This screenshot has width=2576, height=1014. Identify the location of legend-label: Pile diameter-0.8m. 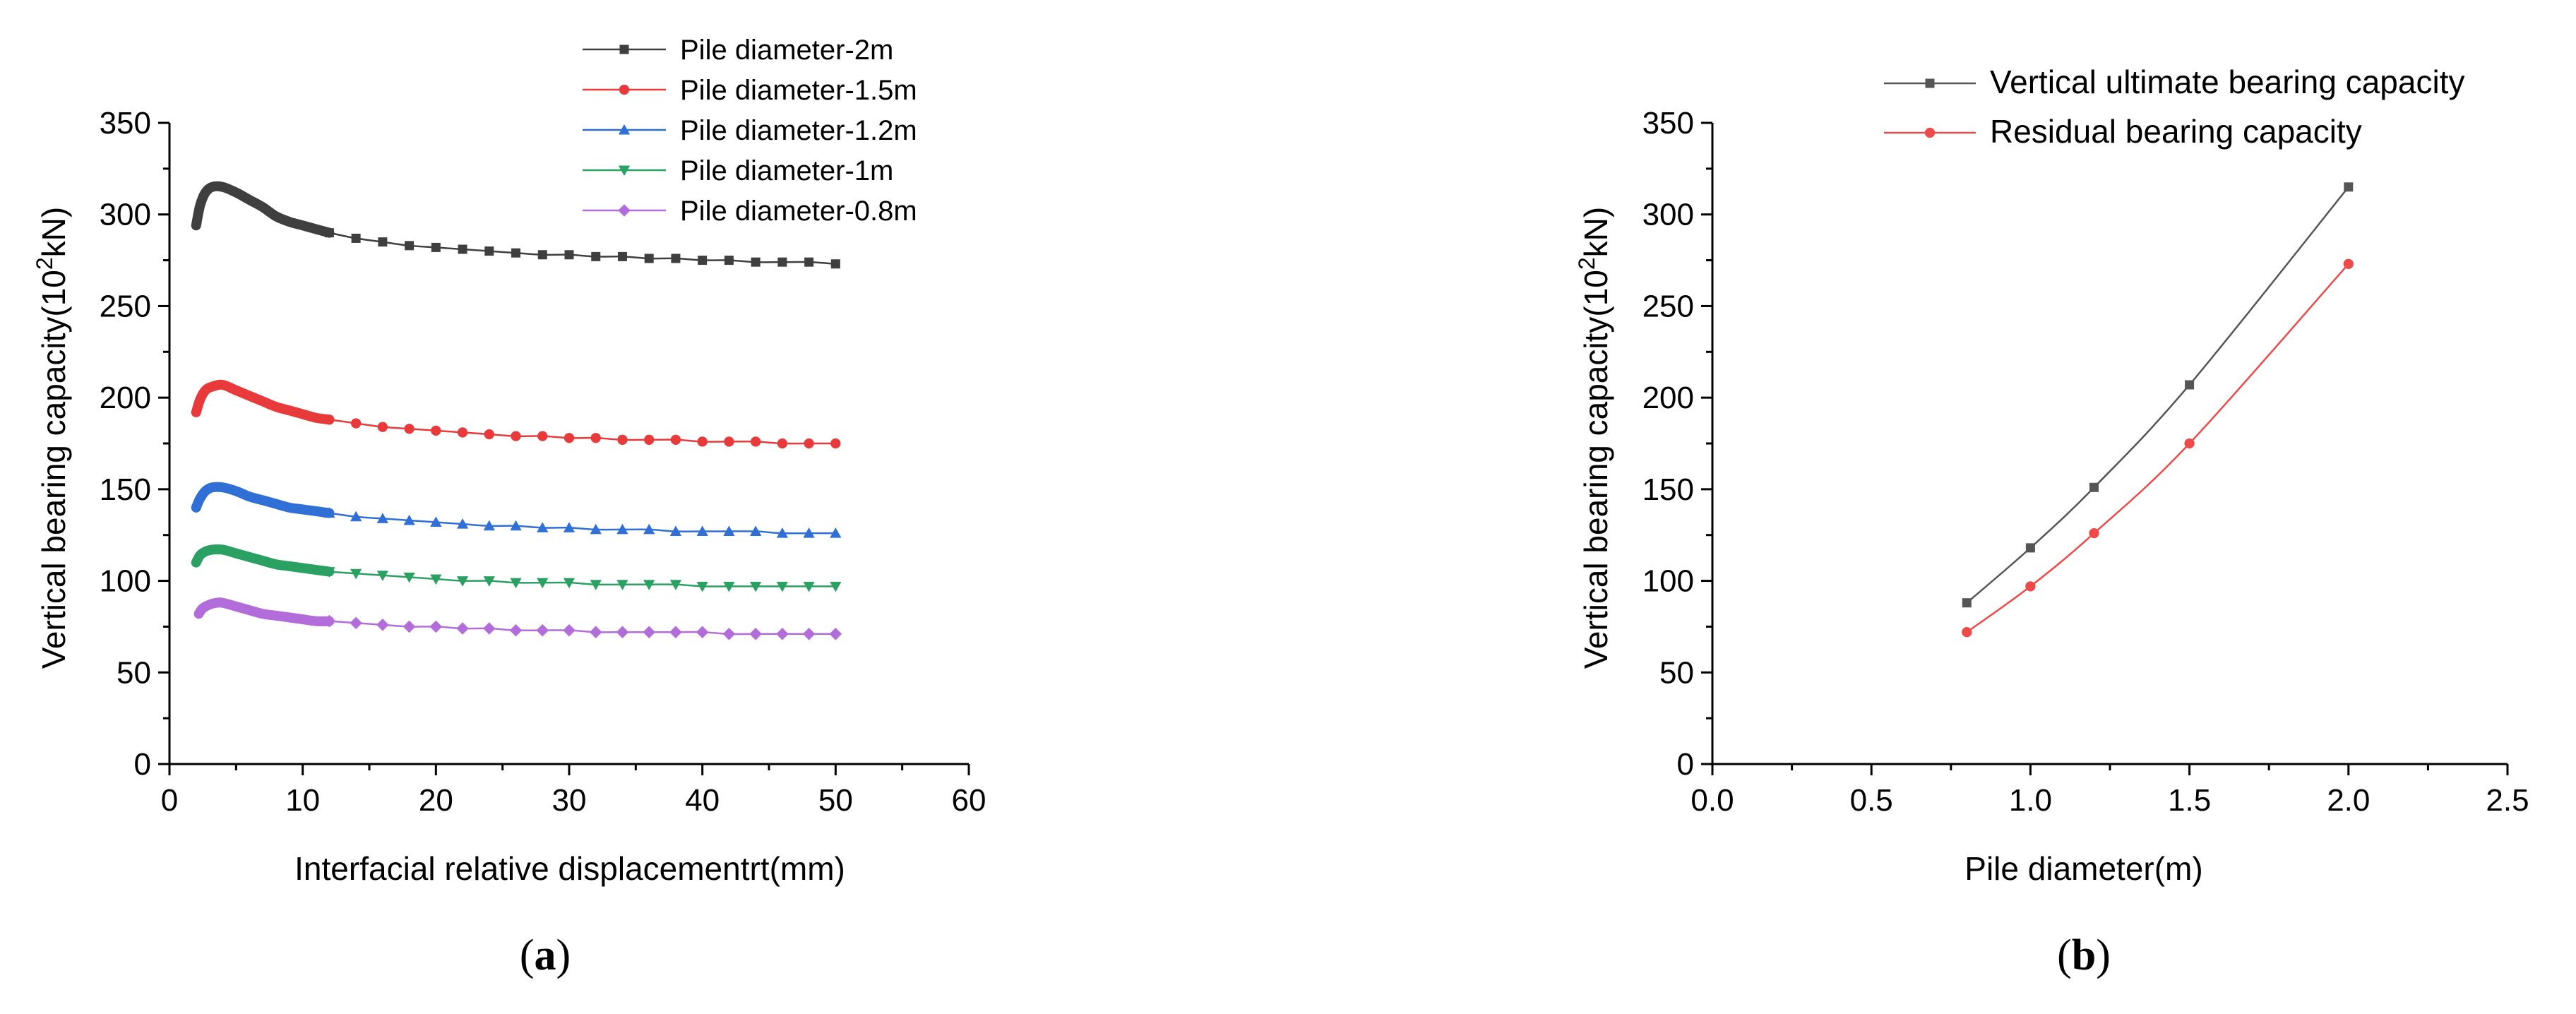
(798, 211).